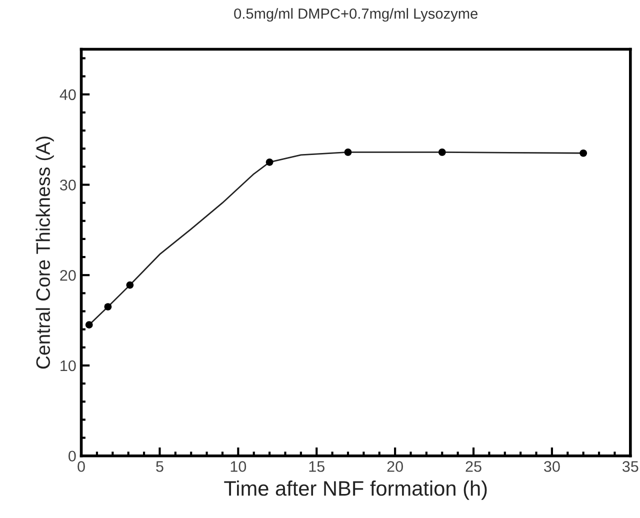  Describe the element at coordinates (81, 466) in the screenshot. I see `x-tick-label: 0` at that location.